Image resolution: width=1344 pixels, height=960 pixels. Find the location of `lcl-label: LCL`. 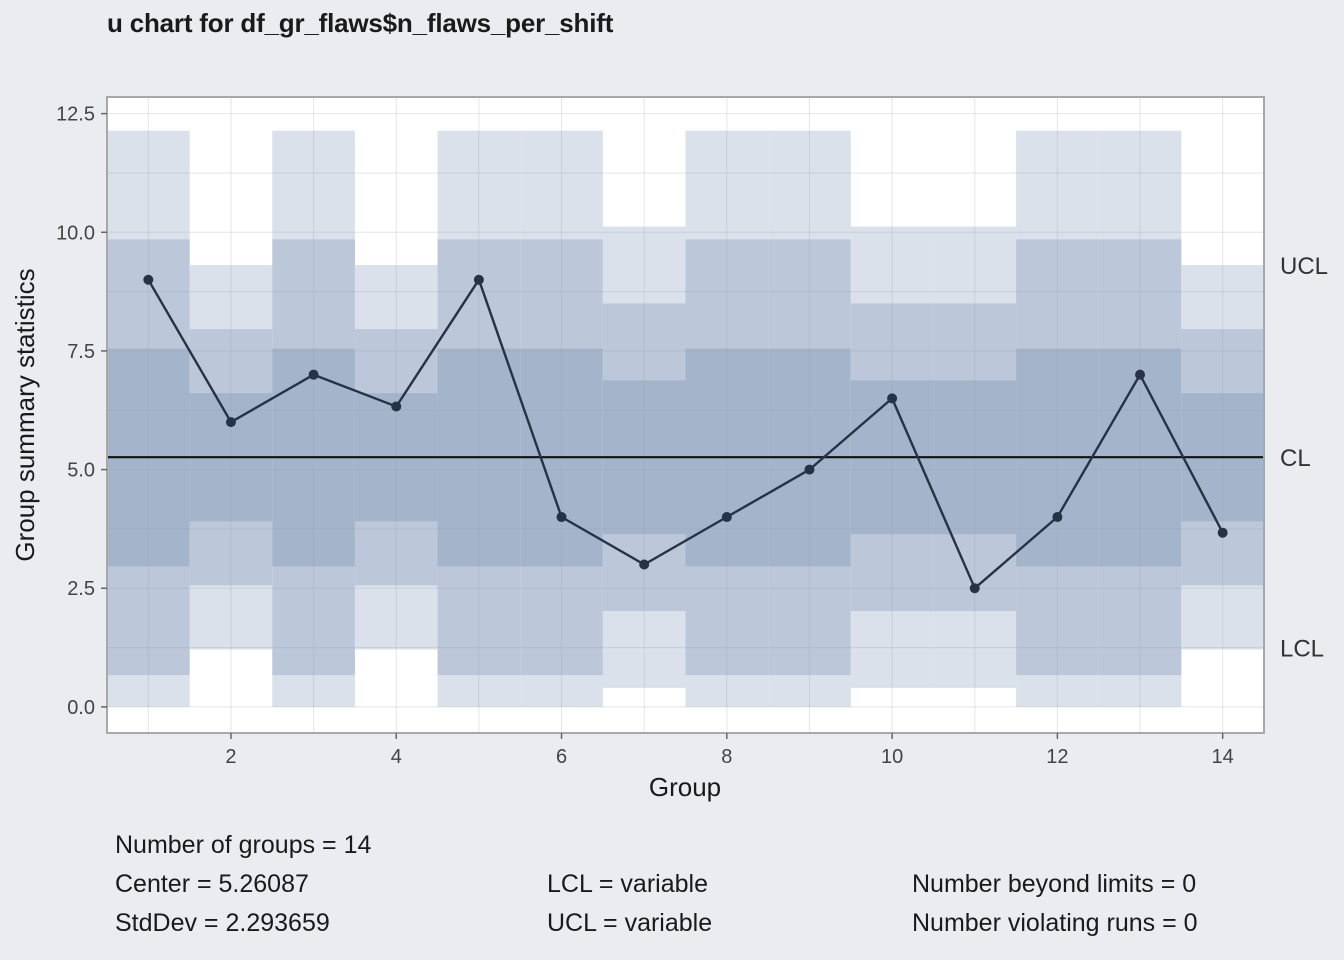

lcl-label: LCL is located at coordinates (1302, 649).